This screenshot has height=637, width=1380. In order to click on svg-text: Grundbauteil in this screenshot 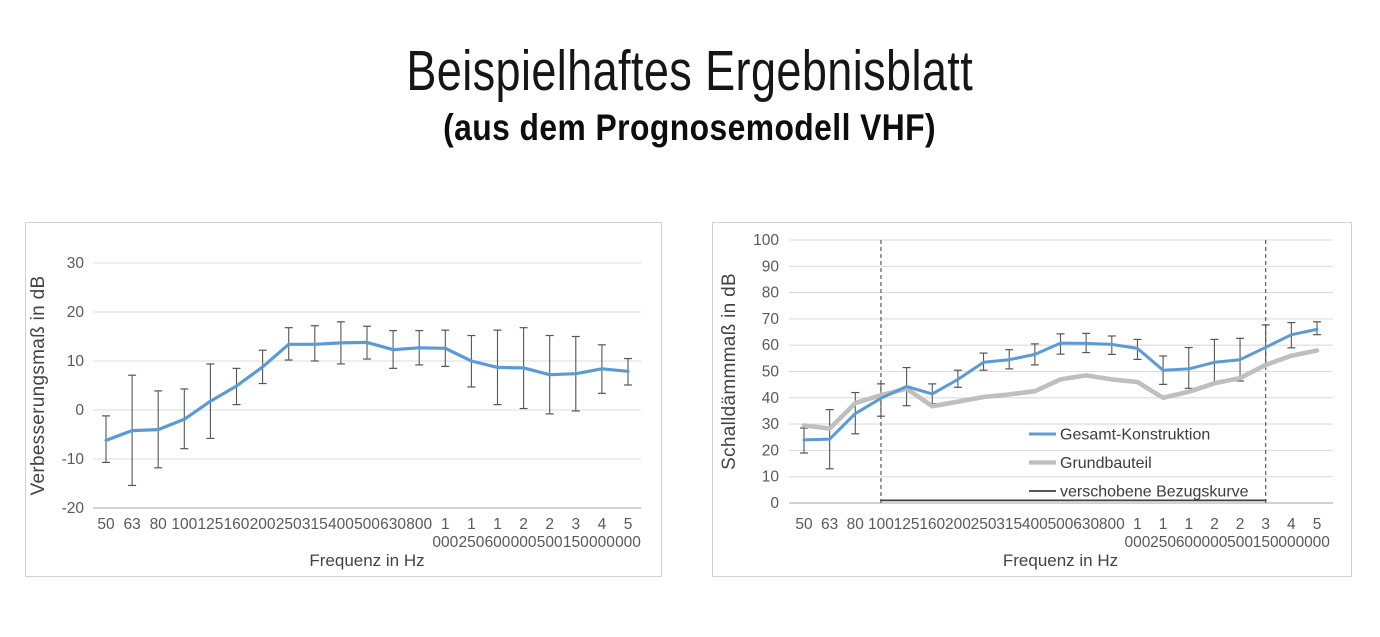, I will do `click(1106, 463)`.